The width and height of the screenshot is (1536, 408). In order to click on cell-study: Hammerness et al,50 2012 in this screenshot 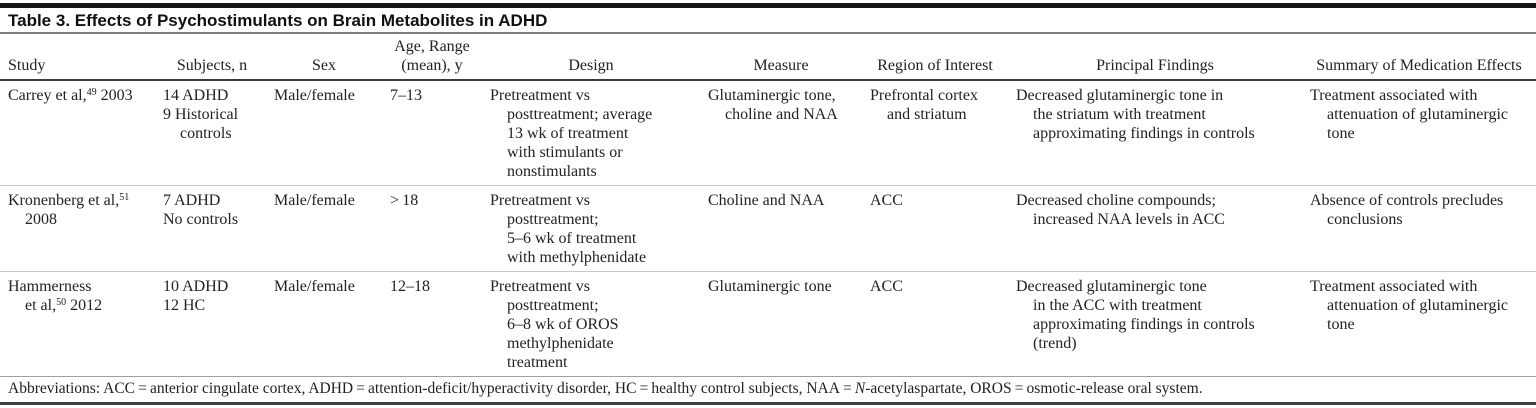, I will do `click(55, 296)`.